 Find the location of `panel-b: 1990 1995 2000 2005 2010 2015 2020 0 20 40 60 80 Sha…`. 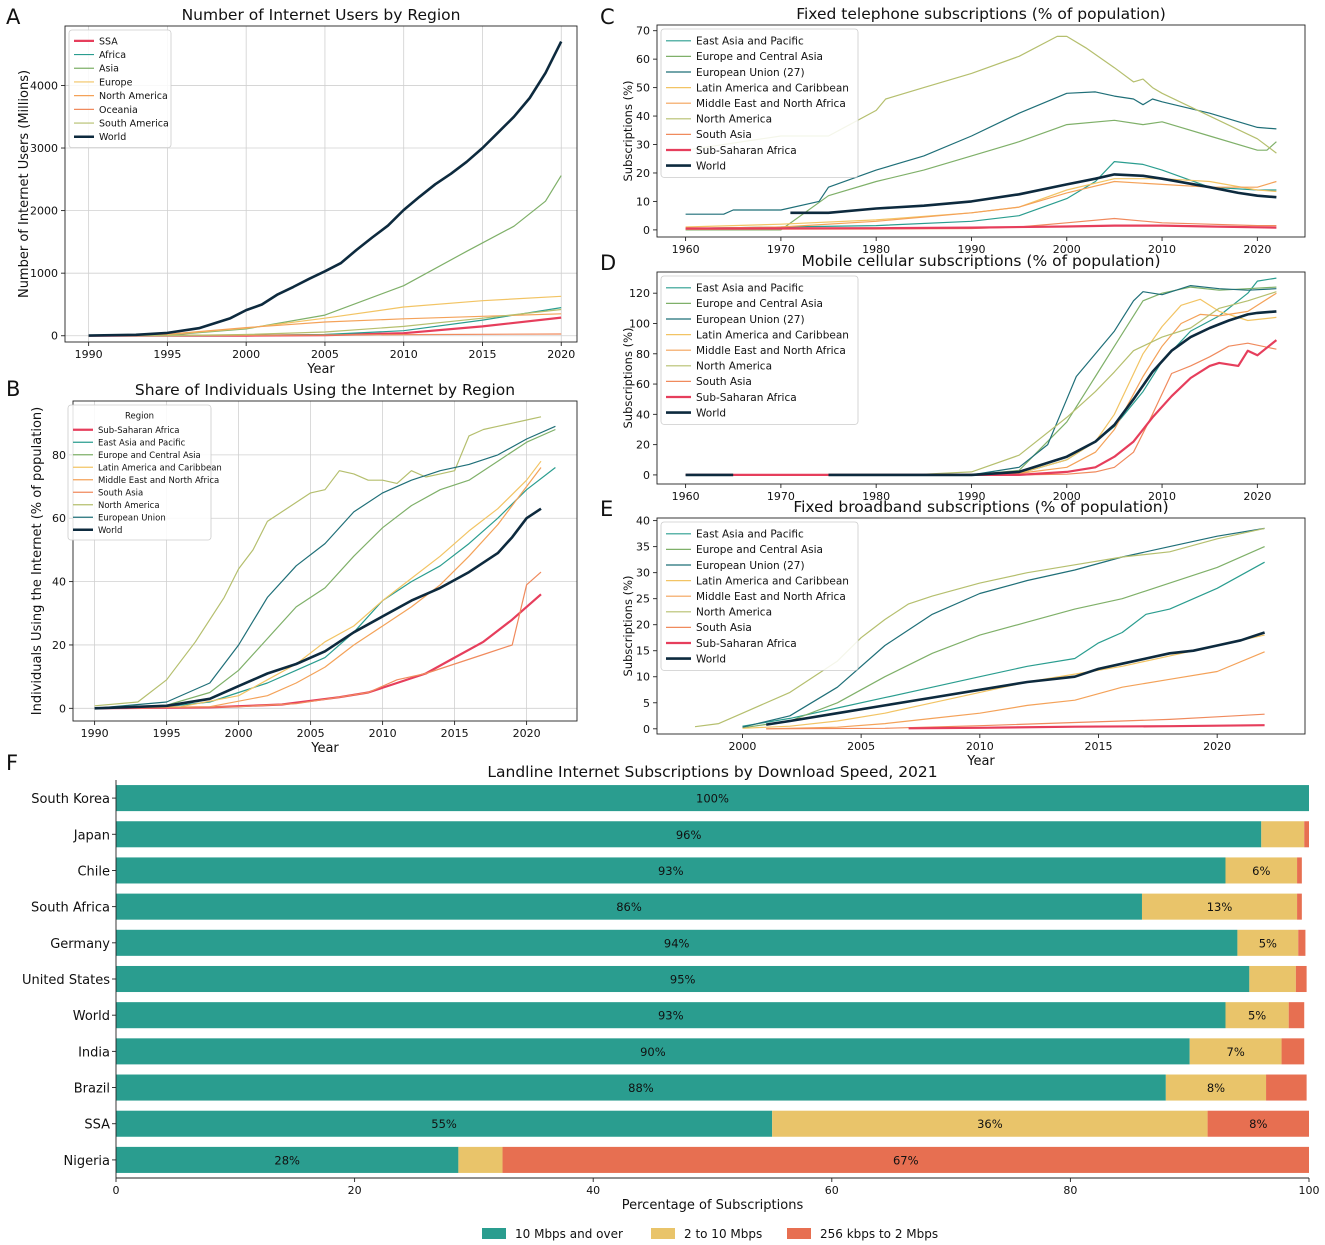

panel-b: 1990 1995 2000 2005 2010 2015 2020 0 20 40 60 80 Sha… is located at coordinates (292, 566).